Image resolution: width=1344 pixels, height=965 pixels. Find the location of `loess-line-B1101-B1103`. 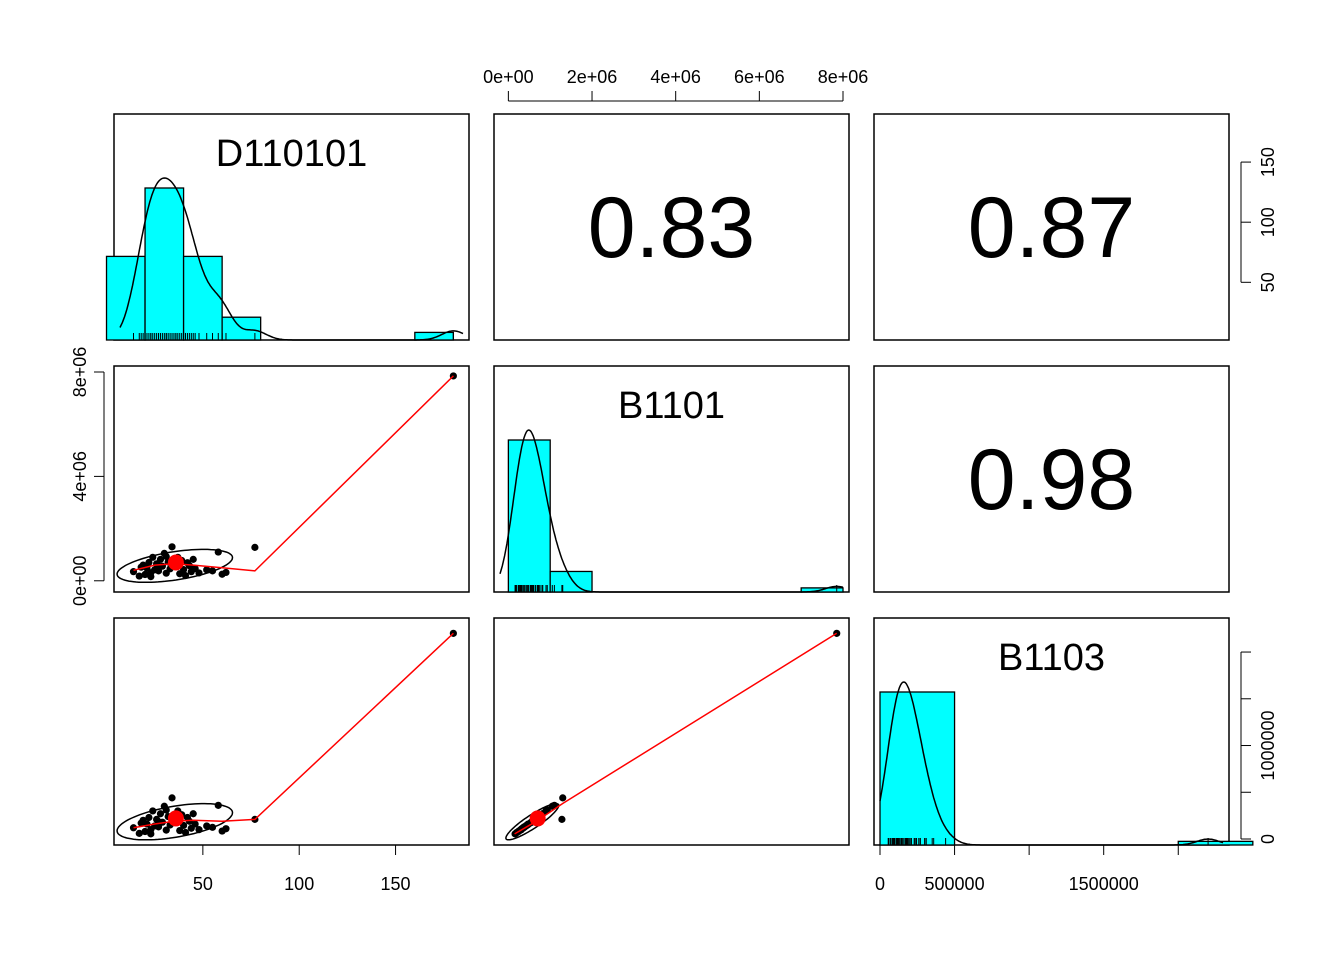

loess-line-B1101-B1103 is located at coordinates (676, 733).